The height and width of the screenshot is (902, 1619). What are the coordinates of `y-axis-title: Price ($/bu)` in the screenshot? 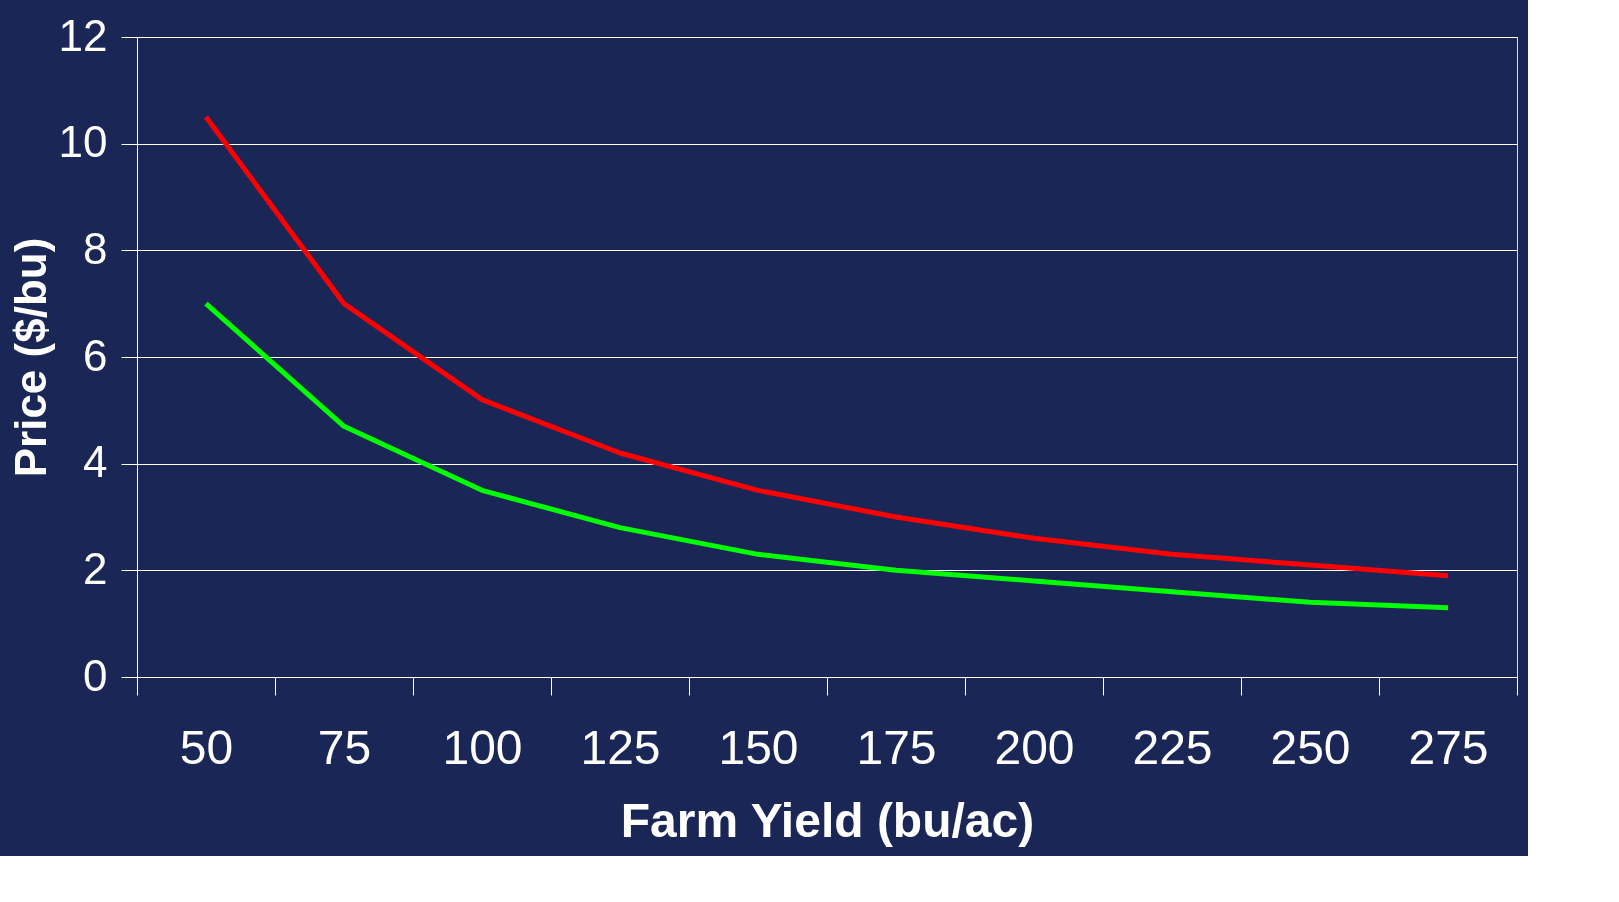 It's located at (30, 357).